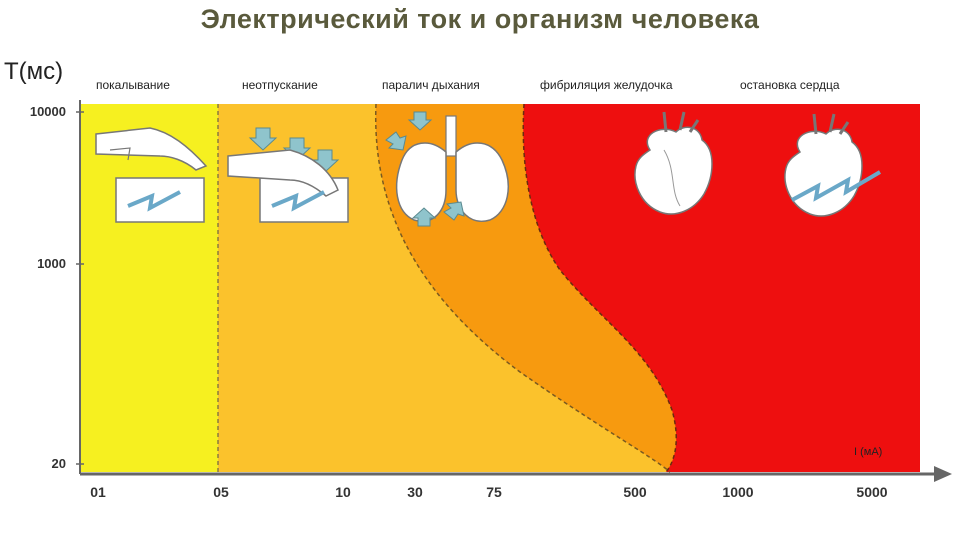 This screenshot has height=540, width=960. Describe the element at coordinates (151, 175) in the screenshot. I see `hand-touch-icon` at that location.